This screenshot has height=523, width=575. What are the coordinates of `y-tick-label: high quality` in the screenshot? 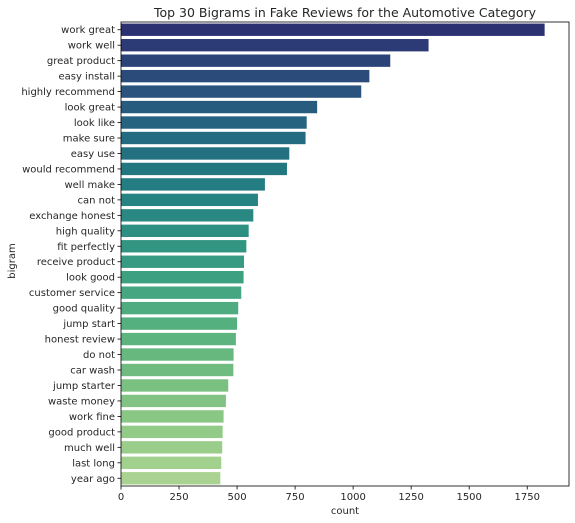 It's located at (85, 231).